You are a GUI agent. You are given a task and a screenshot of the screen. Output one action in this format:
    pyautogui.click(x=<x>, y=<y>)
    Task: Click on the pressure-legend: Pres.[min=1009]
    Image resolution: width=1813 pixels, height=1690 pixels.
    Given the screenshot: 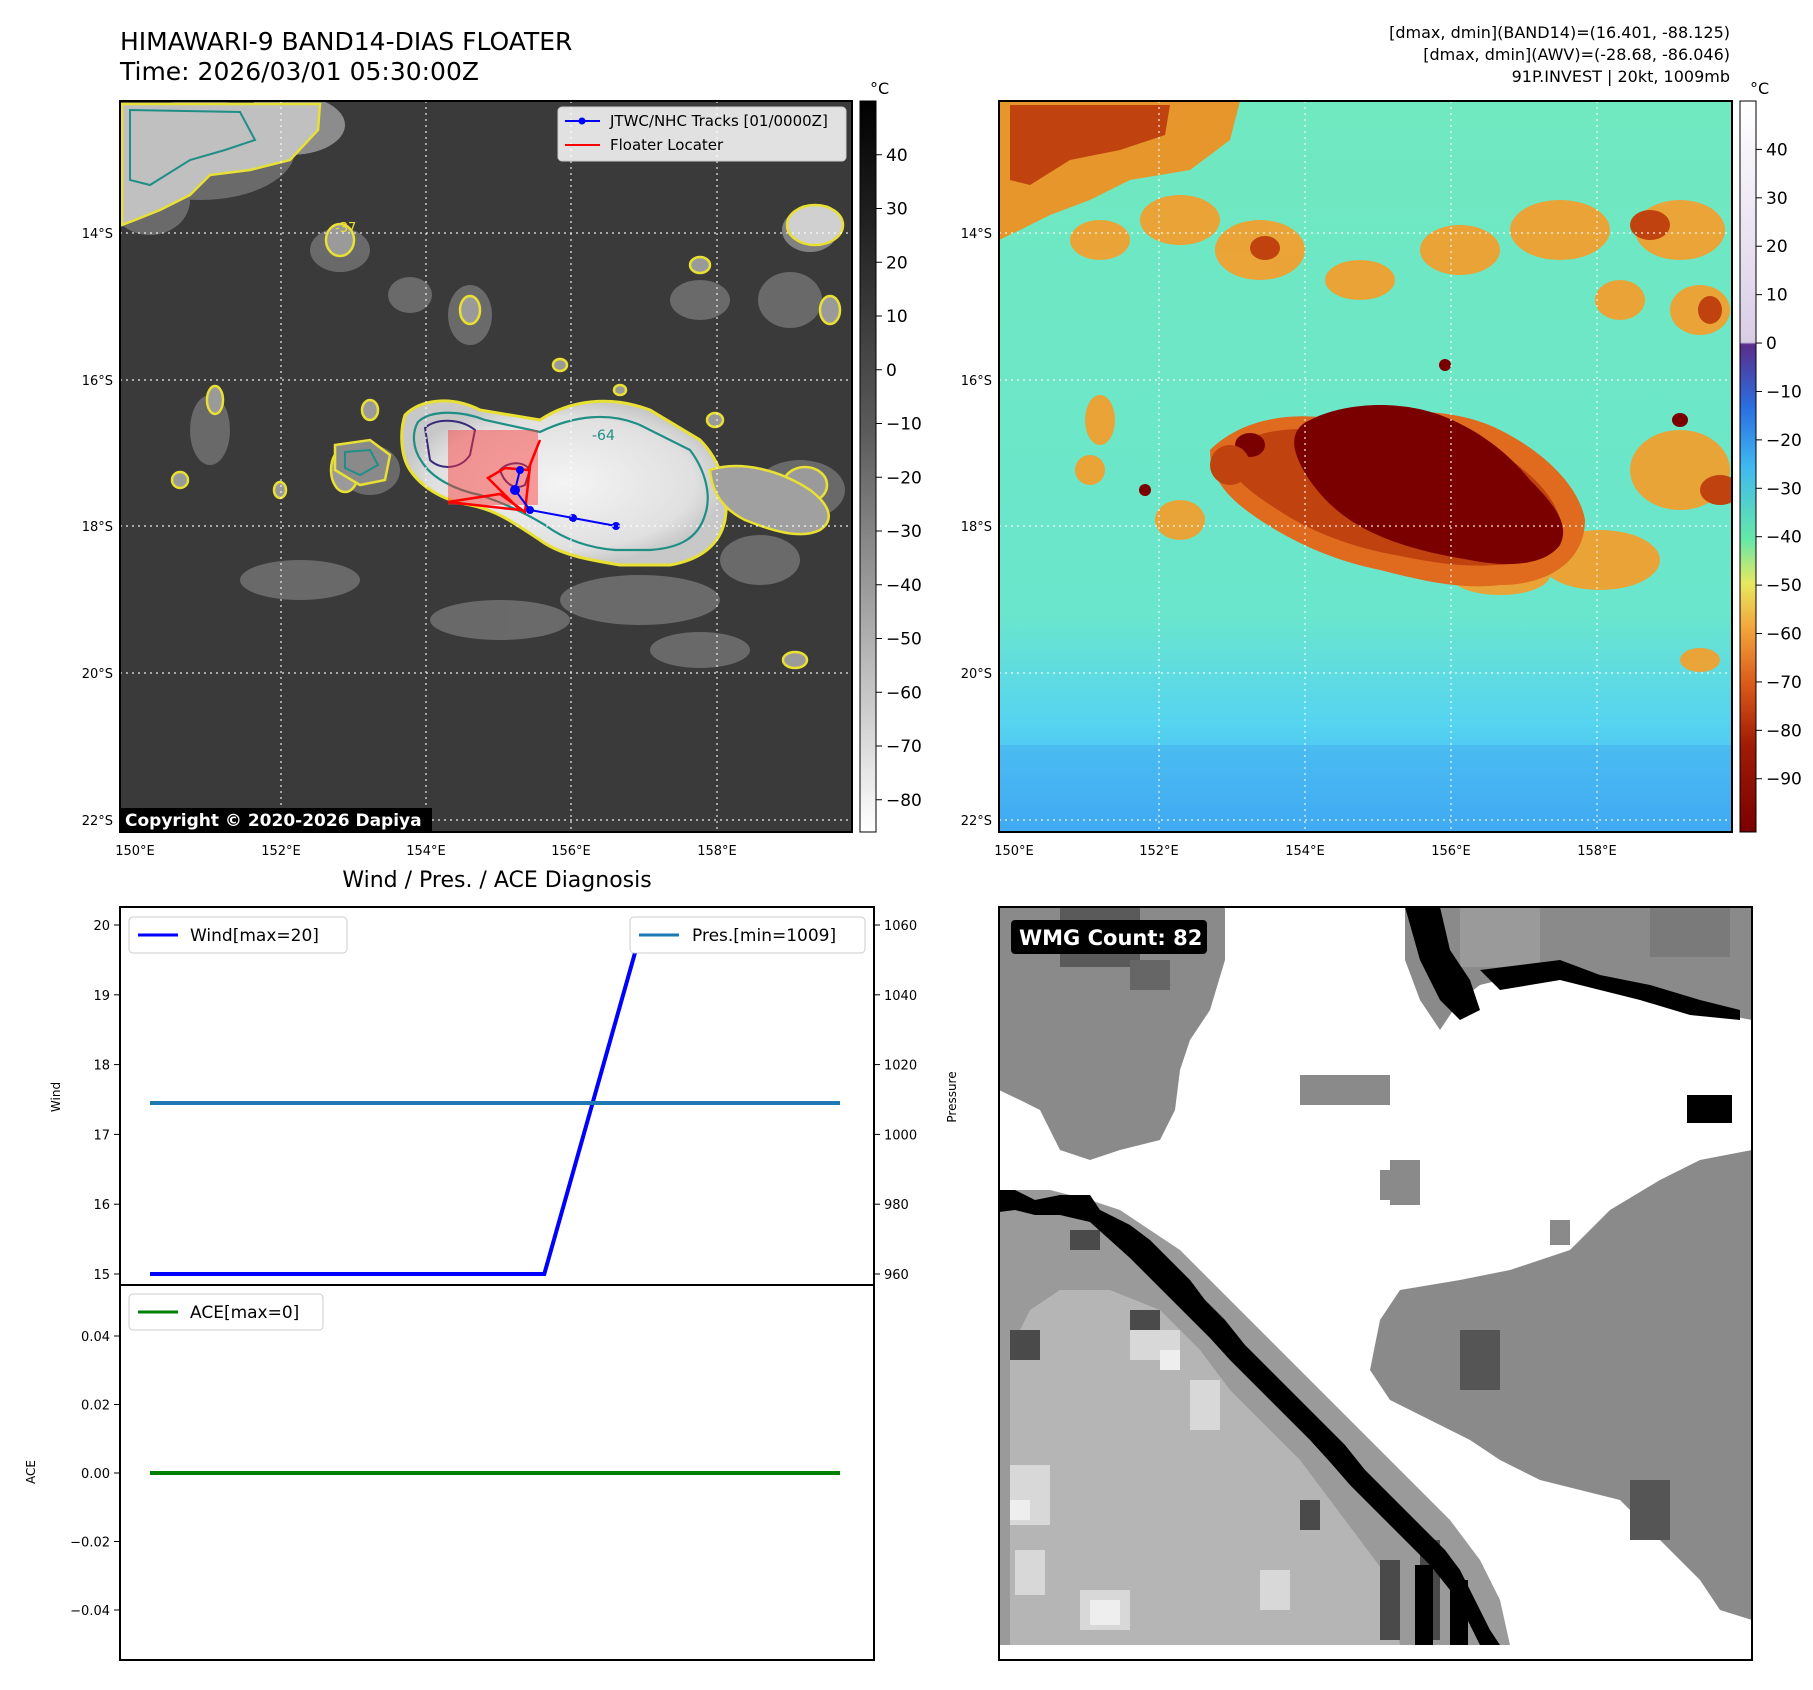 What is the action you would take?
    pyautogui.click(x=747, y=935)
    